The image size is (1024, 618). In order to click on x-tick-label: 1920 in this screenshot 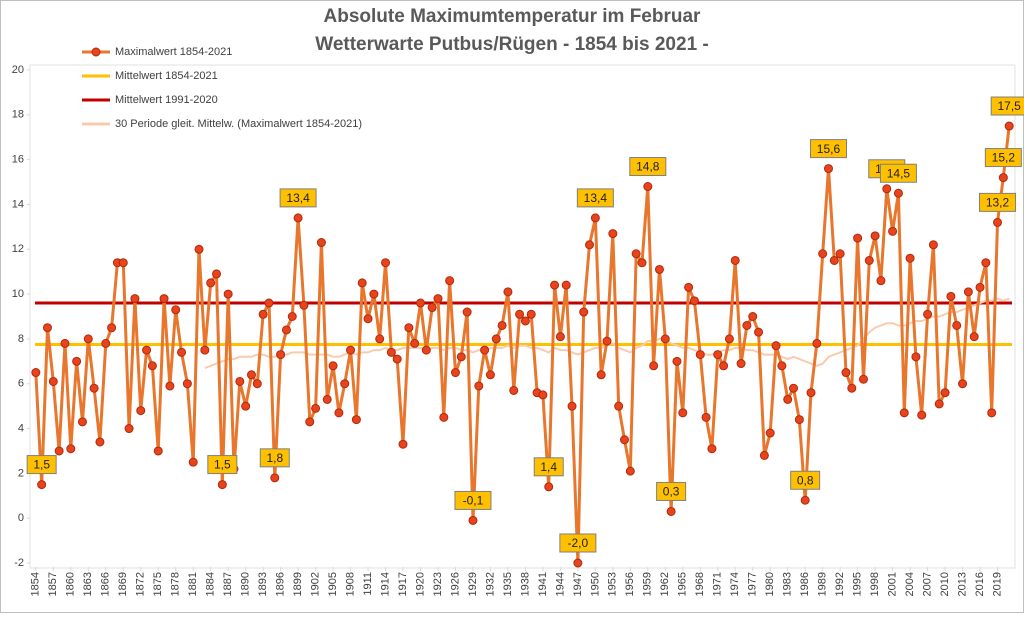, I will do `click(420, 584)`.